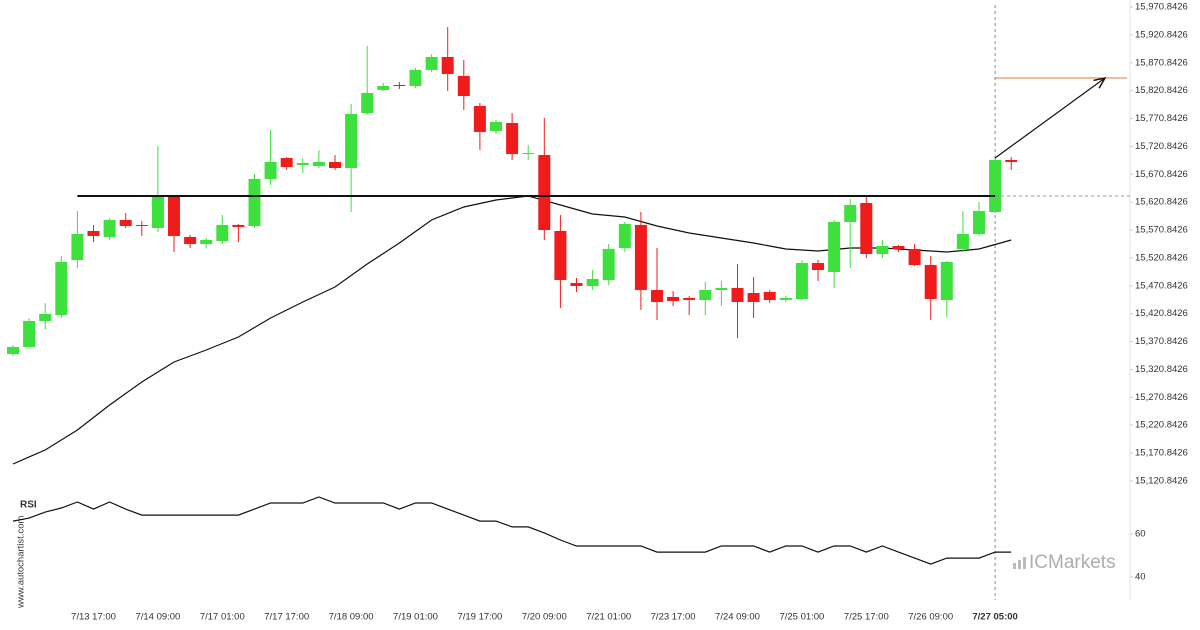 This screenshot has width=1200, height=630. I want to click on y-tick-label: 15,870.8426, so click(1161, 62).